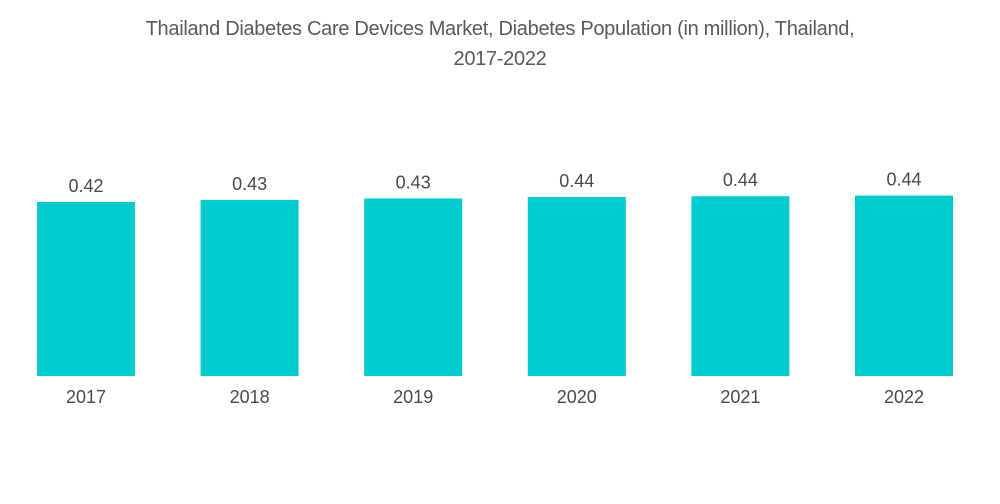 The image size is (1000, 504). Describe the element at coordinates (576, 286) in the screenshot. I see `bar-2020` at that location.